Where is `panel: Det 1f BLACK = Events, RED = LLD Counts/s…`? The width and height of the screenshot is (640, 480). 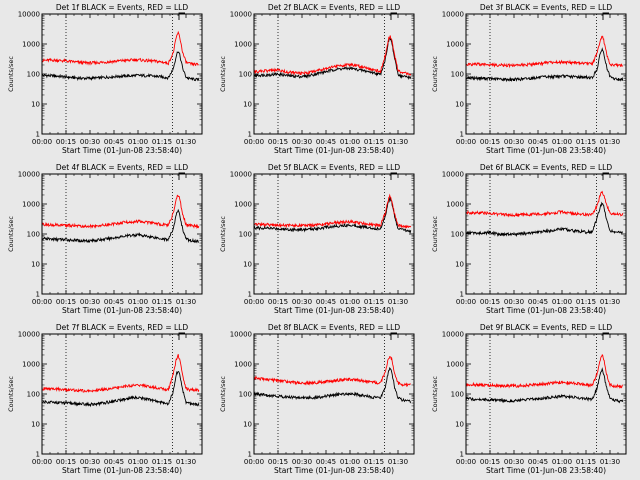 panel: Det 1f BLACK = Events, RED = LLD Counts/s… is located at coordinates (105, 79).